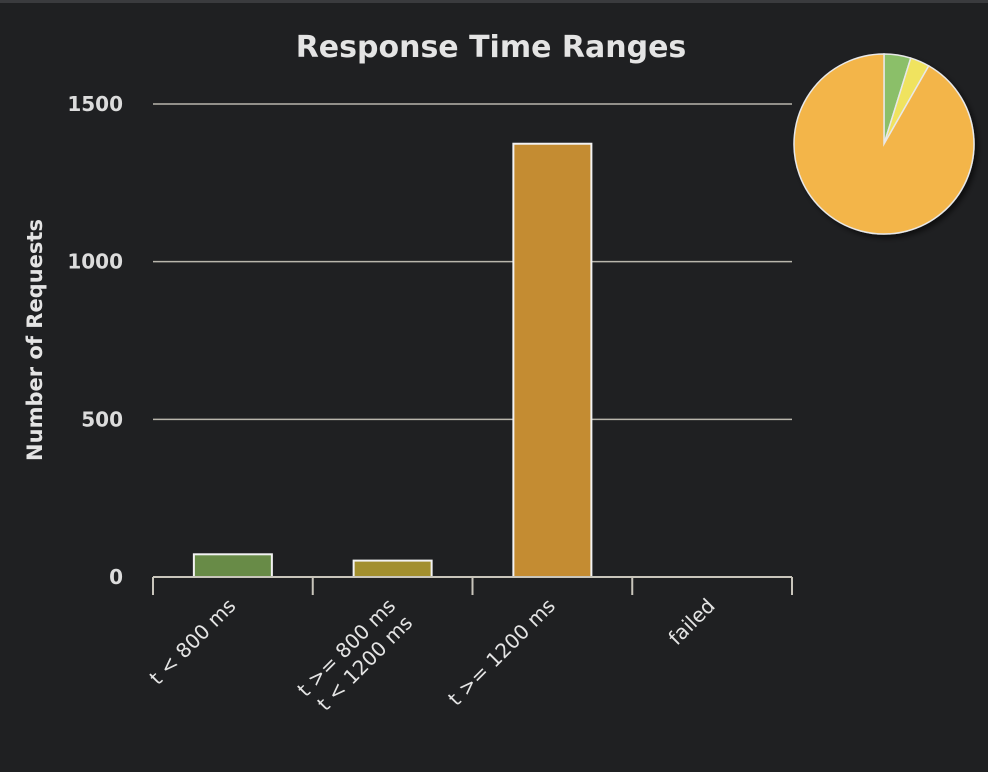 This screenshot has width=988, height=772. Describe the element at coordinates (95, 340) in the screenshot. I see `y-axis-ticks: 0 500 1000 1500` at that location.